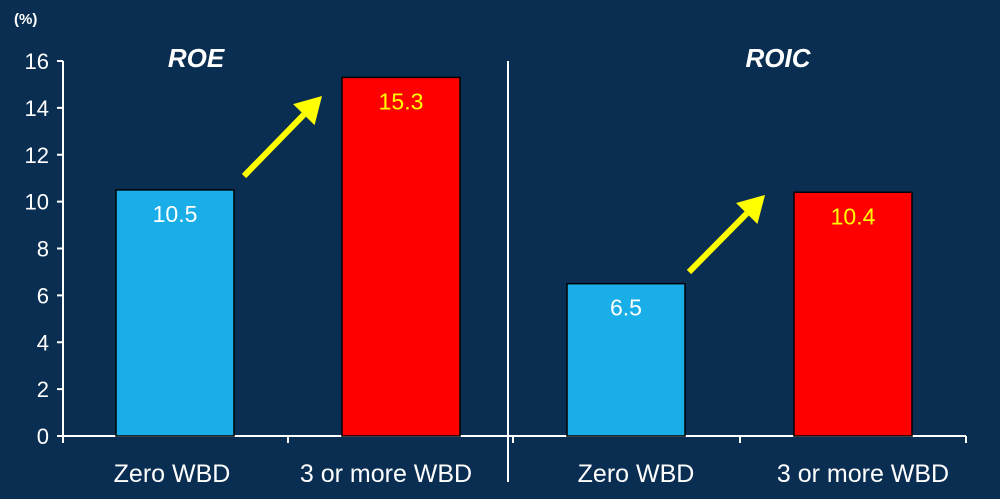 The image size is (1000, 499). What do you see at coordinates (43, 249) in the screenshot?
I see `y-tick-label: 8` at bounding box center [43, 249].